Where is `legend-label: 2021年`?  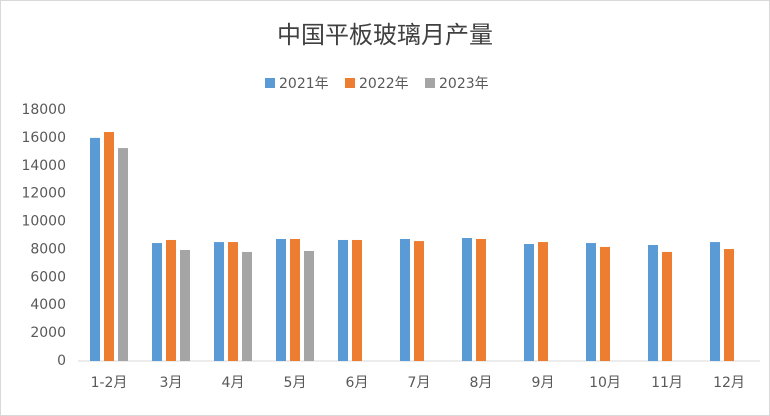 legend-label: 2021年 is located at coordinates (304, 84).